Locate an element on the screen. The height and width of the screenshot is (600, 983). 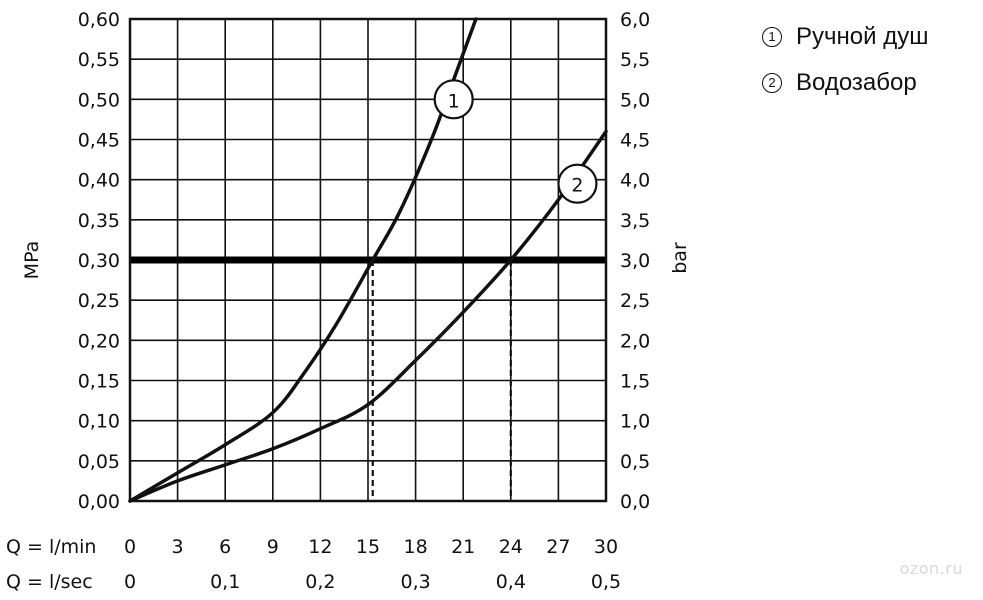
x-ticks: 0 3 6 9 12 15 18 21 24 27 30 0 0,1 0,2 0,3 0,4 0,5 is located at coordinates (372, 564).